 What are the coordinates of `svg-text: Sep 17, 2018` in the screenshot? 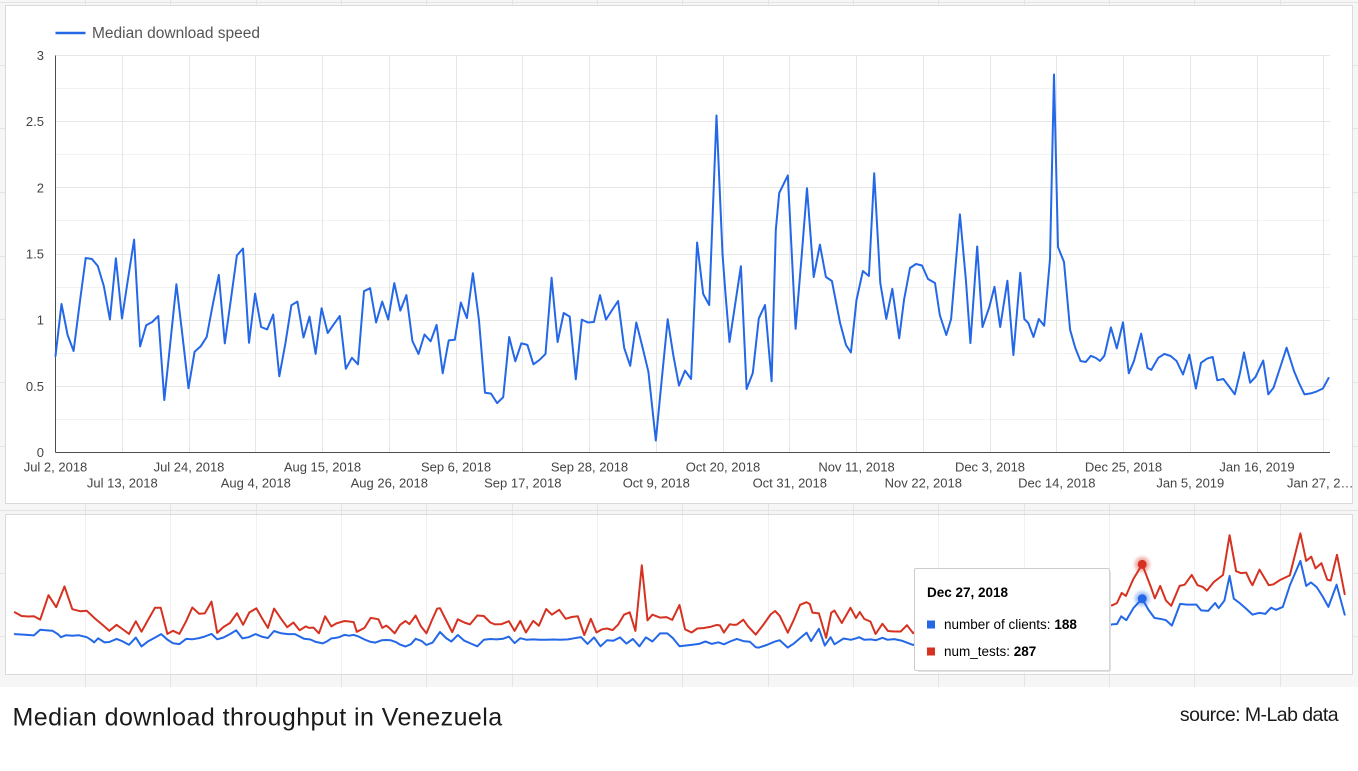 It's located at (522, 483).